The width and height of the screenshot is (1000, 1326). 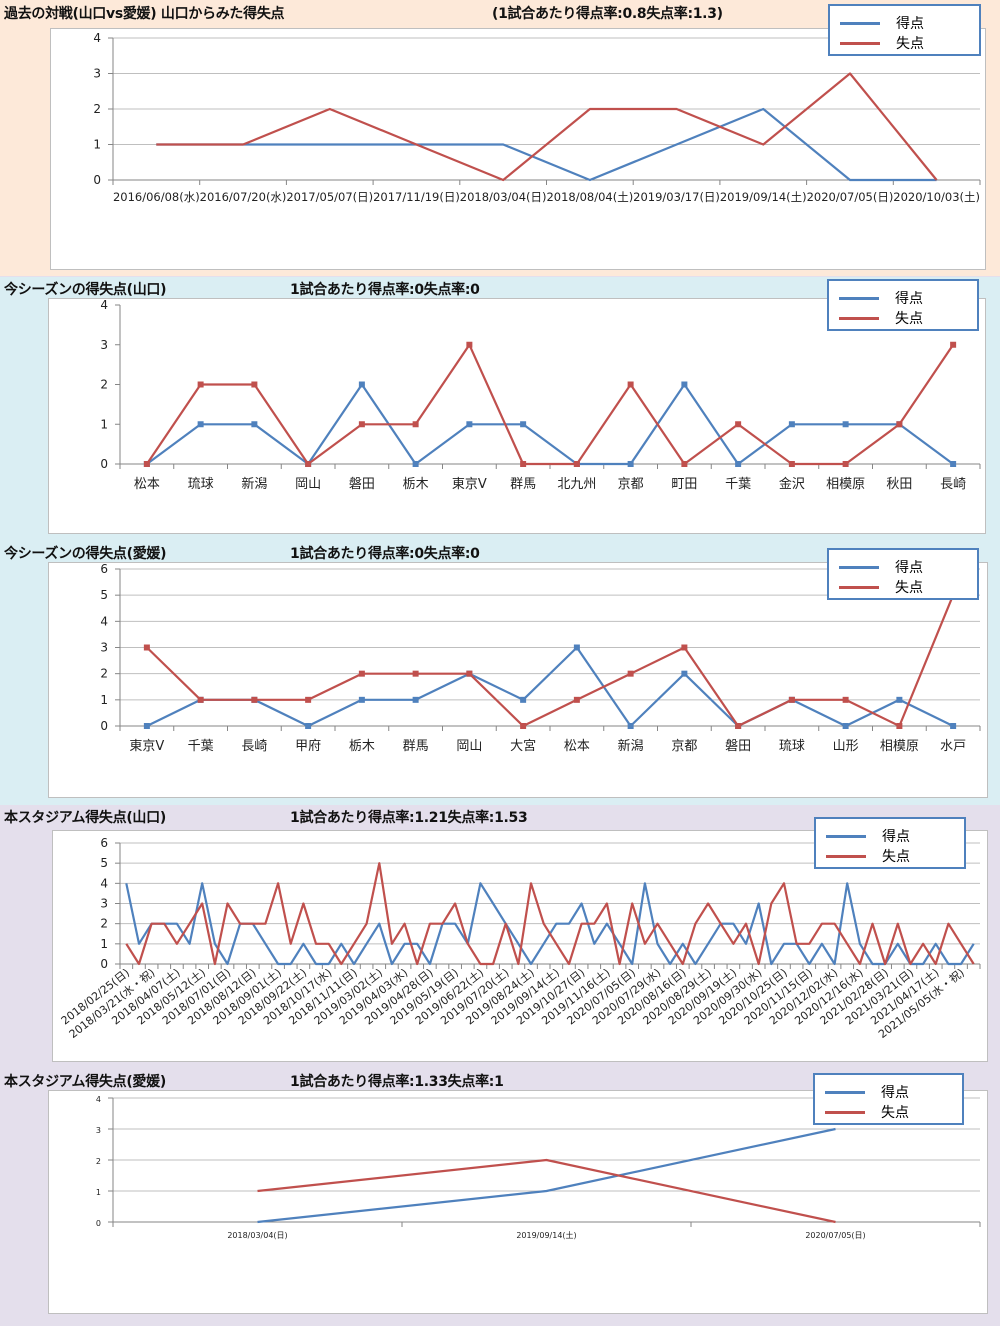 I want to click on chart-subtitle-4: 1試合あたり得点率:1.21失点率:1.53, so click(x=409, y=818).